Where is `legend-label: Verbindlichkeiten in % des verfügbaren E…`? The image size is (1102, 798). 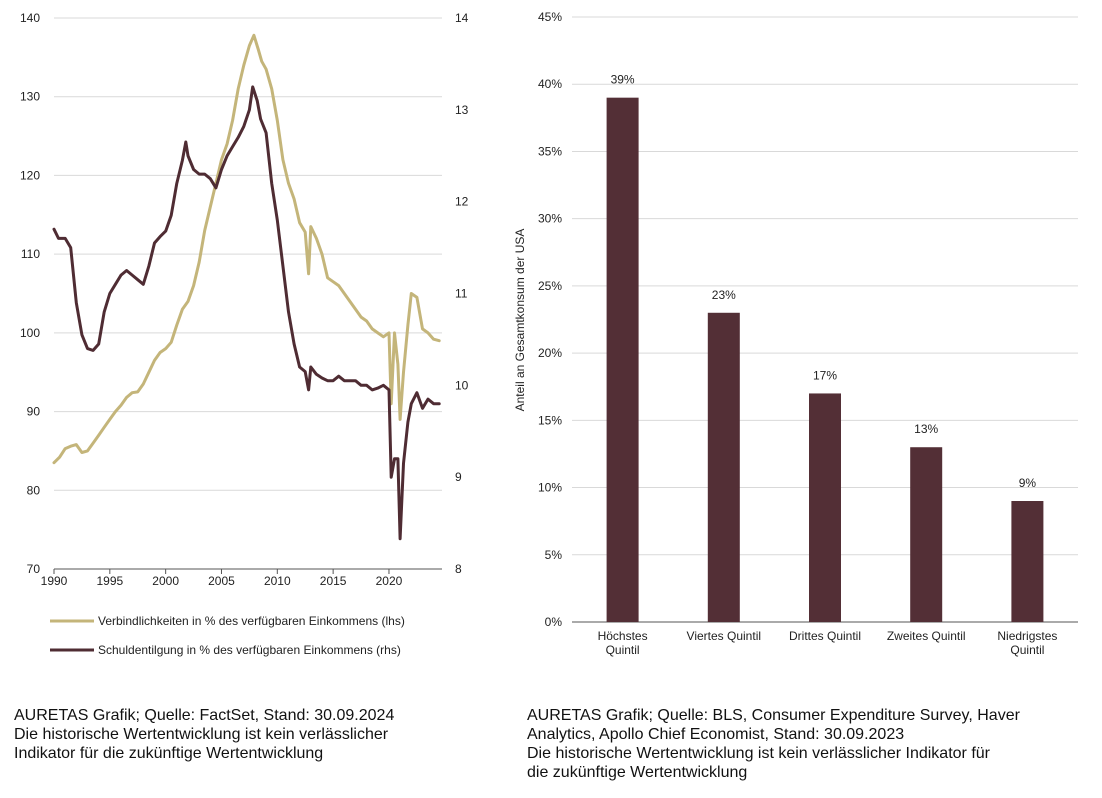 legend-label: Verbindlichkeiten in % des verfügbaren E… is located at coordinates (251, 621).